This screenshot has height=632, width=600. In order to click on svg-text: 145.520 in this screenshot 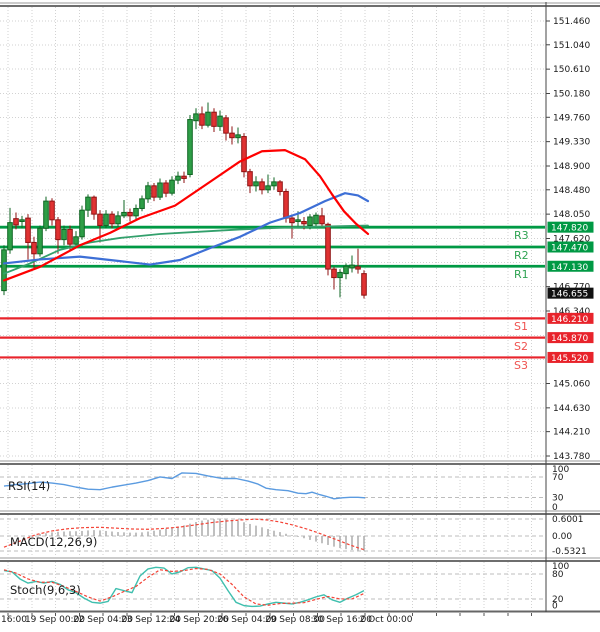, I will do `click(569, 359)`.